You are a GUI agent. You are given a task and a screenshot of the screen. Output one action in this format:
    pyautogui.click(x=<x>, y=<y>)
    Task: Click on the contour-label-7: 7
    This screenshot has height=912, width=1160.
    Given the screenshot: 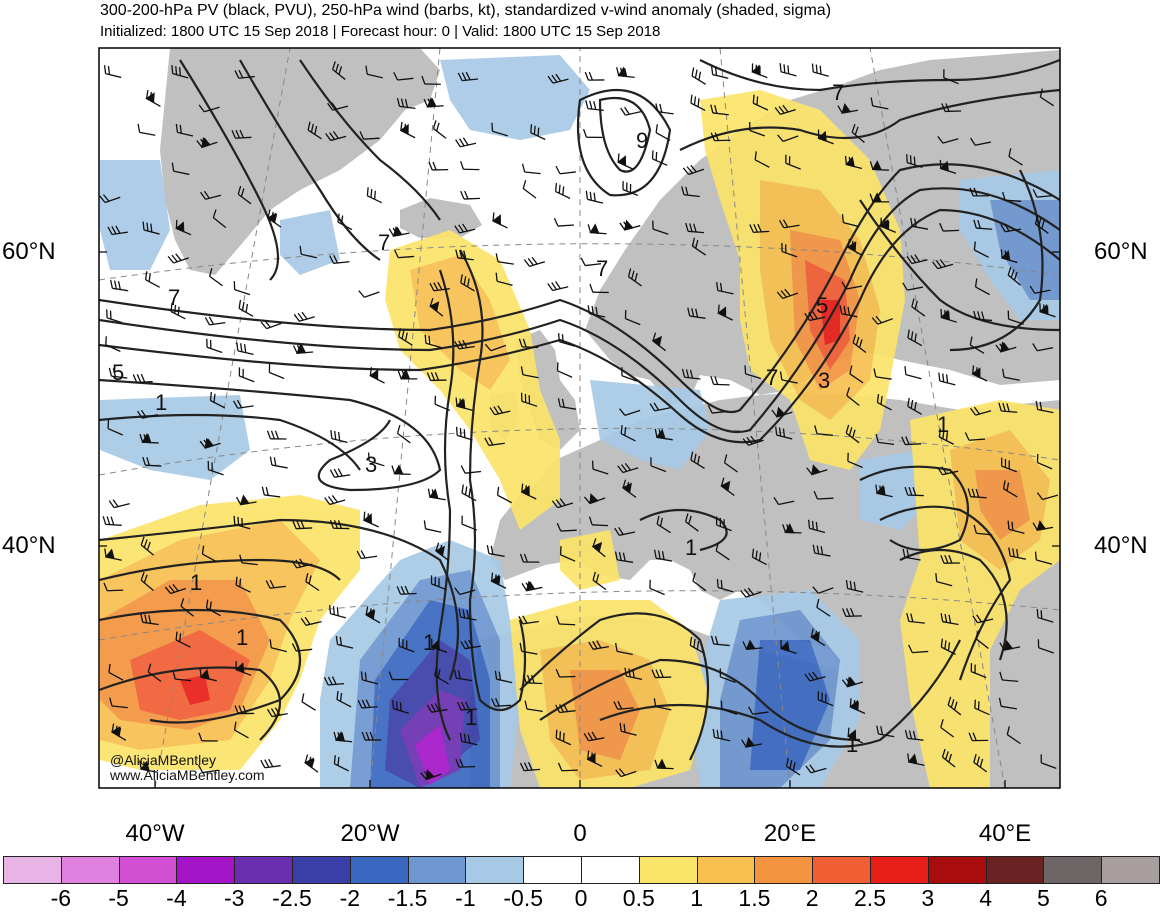 What is the action you would take?
    pyautogui.click(x=602, y=268)
    